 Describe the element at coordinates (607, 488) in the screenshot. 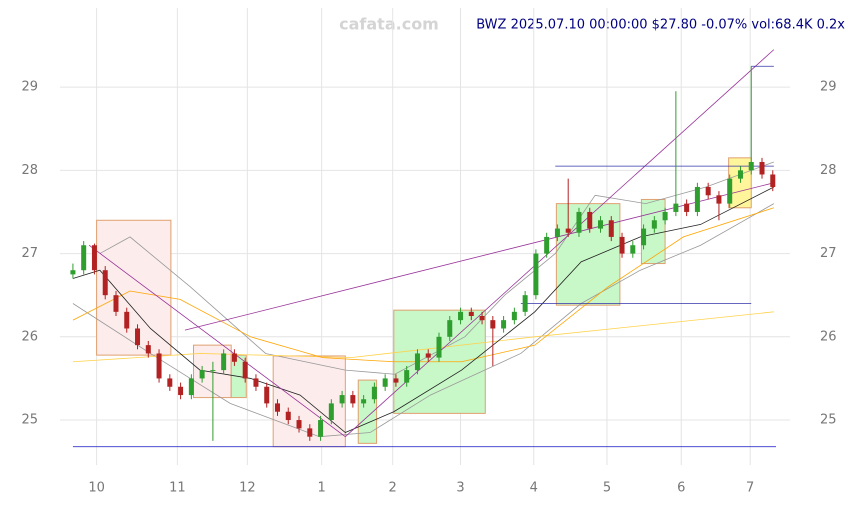

I see `x-tick-label: 5` at that location.